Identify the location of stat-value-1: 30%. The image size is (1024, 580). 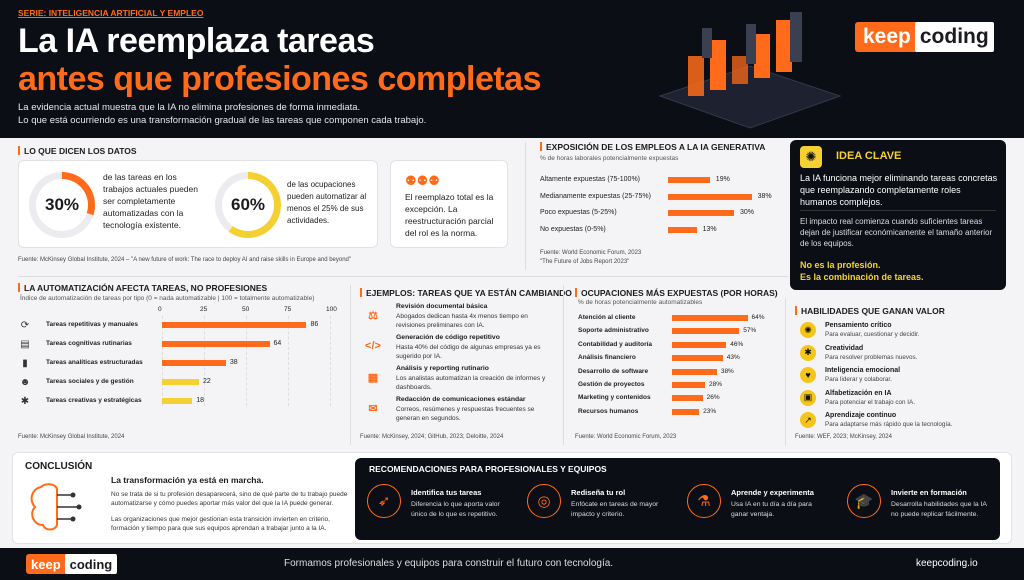
(62, 205).